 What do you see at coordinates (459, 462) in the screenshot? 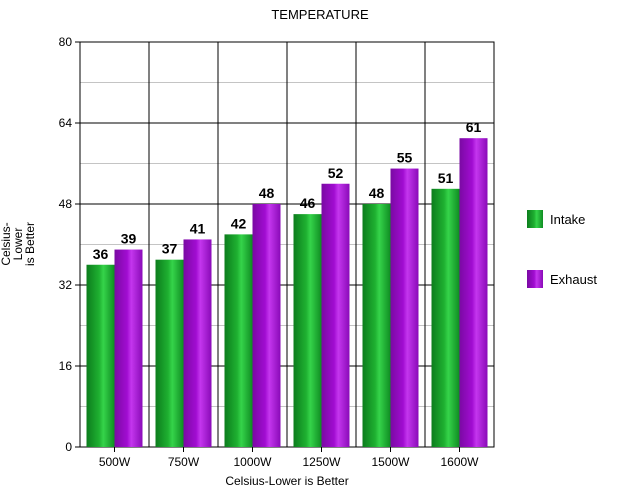
I see `x-tick-label: 1600W` at bounding box center [459, 462].